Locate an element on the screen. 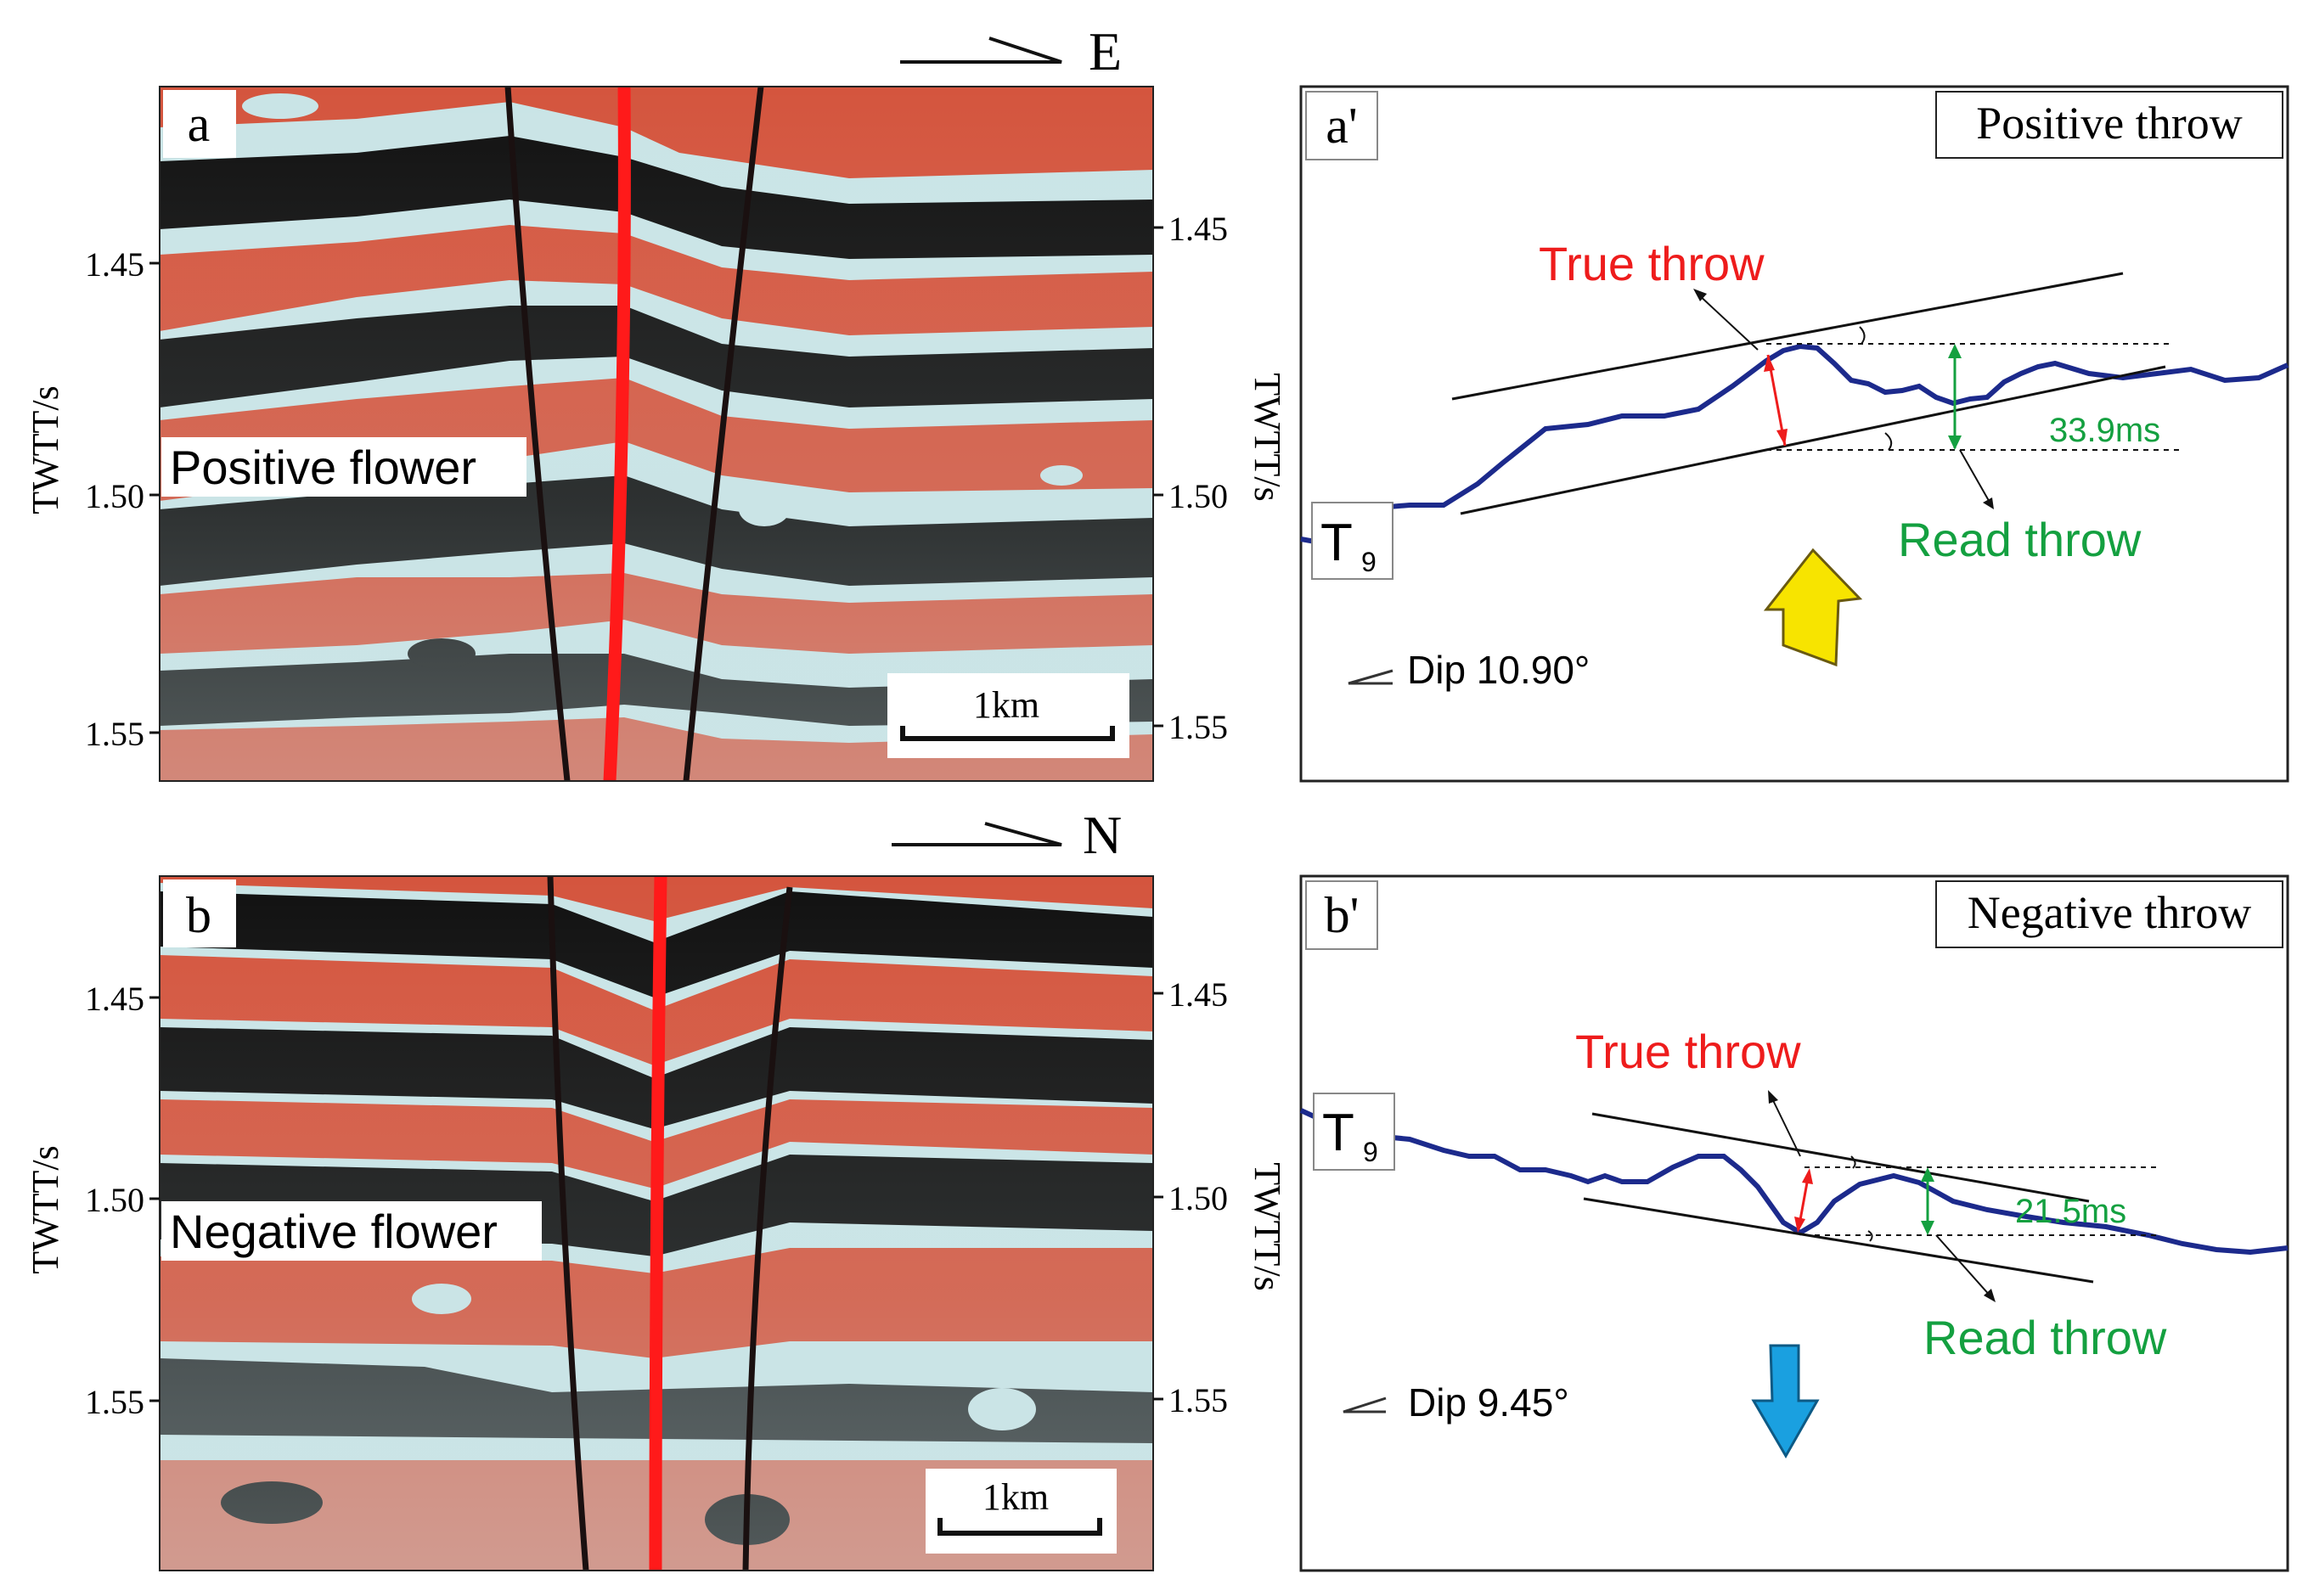 The height and width of the screenshot is (1596, 2314). tick-left-b-3: 1.55 is located at coordinates (114, 1402).